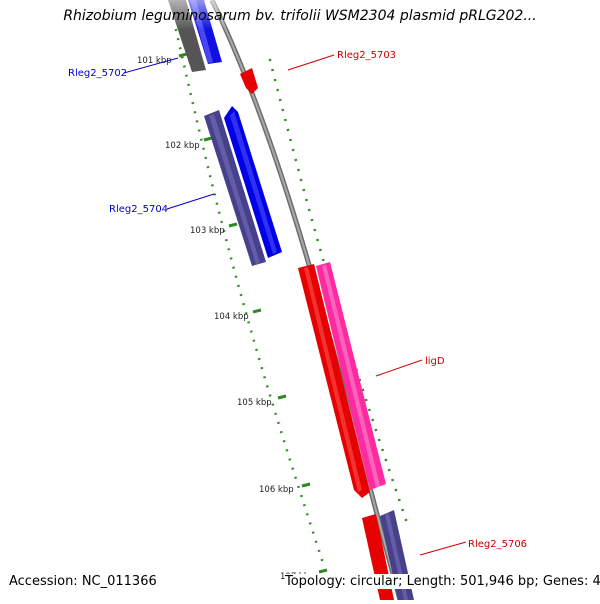 The image size is (600, 604). I want to click on gene-label: Rleg2_5702, so click(97, 73).